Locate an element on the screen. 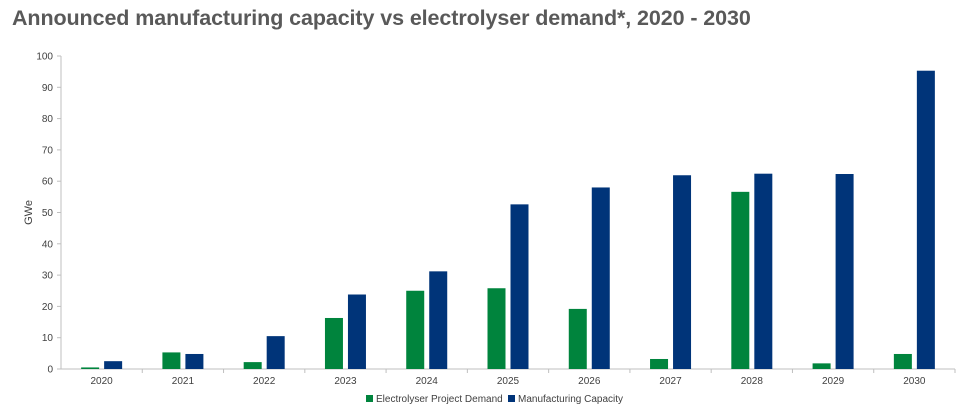 This screenshot has height=417, width=975. bar-demand-2025 is located at coordinates (496, 328).